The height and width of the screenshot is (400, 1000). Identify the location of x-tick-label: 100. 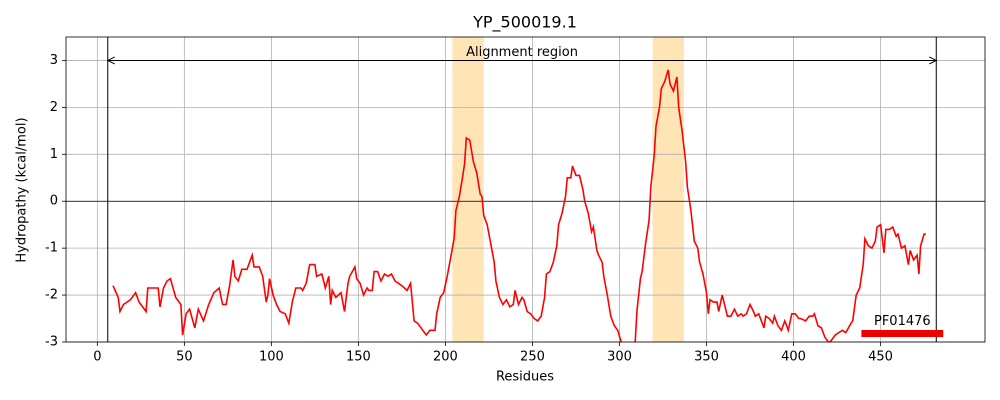
(271, 357).